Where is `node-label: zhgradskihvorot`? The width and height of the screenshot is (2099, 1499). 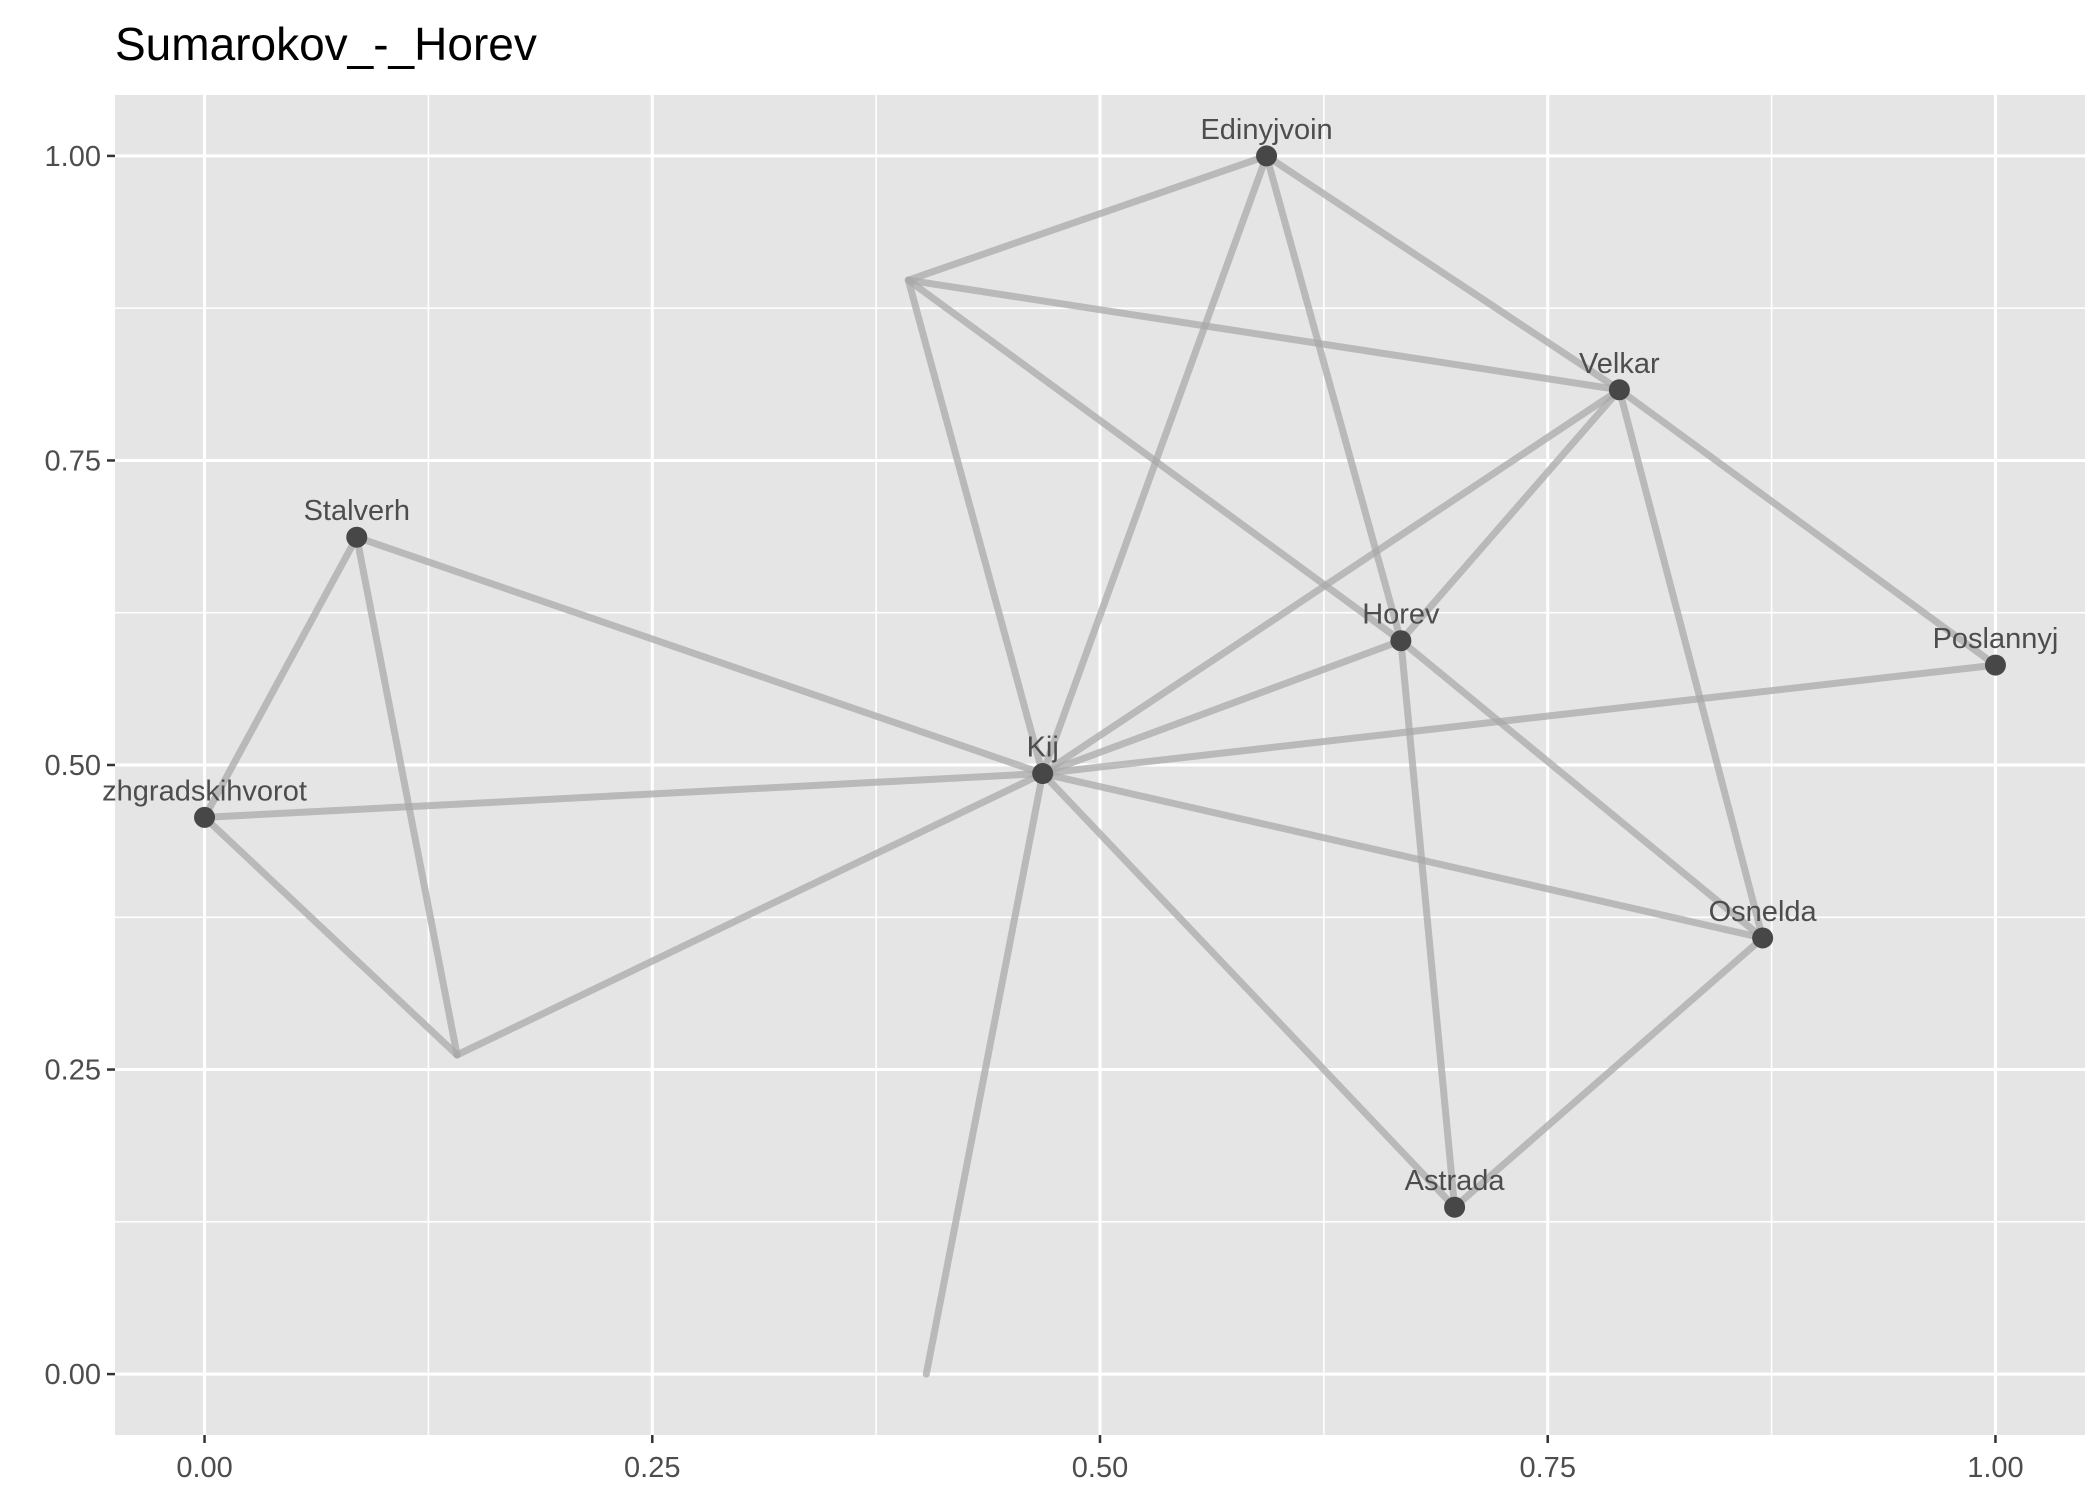
node-label: zhgradskihvorot is located at coordinates (204, 791).